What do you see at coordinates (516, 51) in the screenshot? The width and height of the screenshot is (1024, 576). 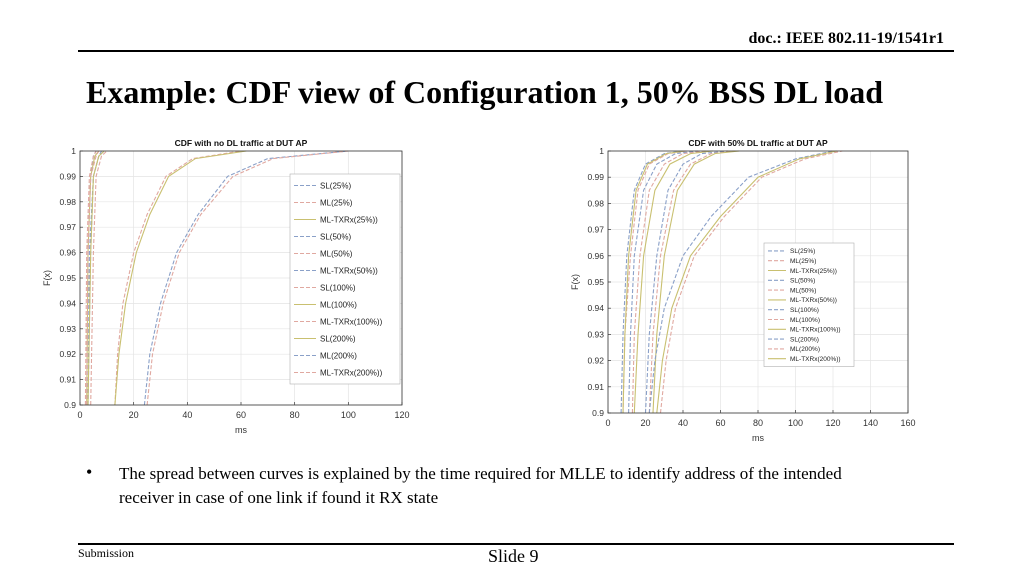 I see `header-divider` at bounding box center [516, 51].